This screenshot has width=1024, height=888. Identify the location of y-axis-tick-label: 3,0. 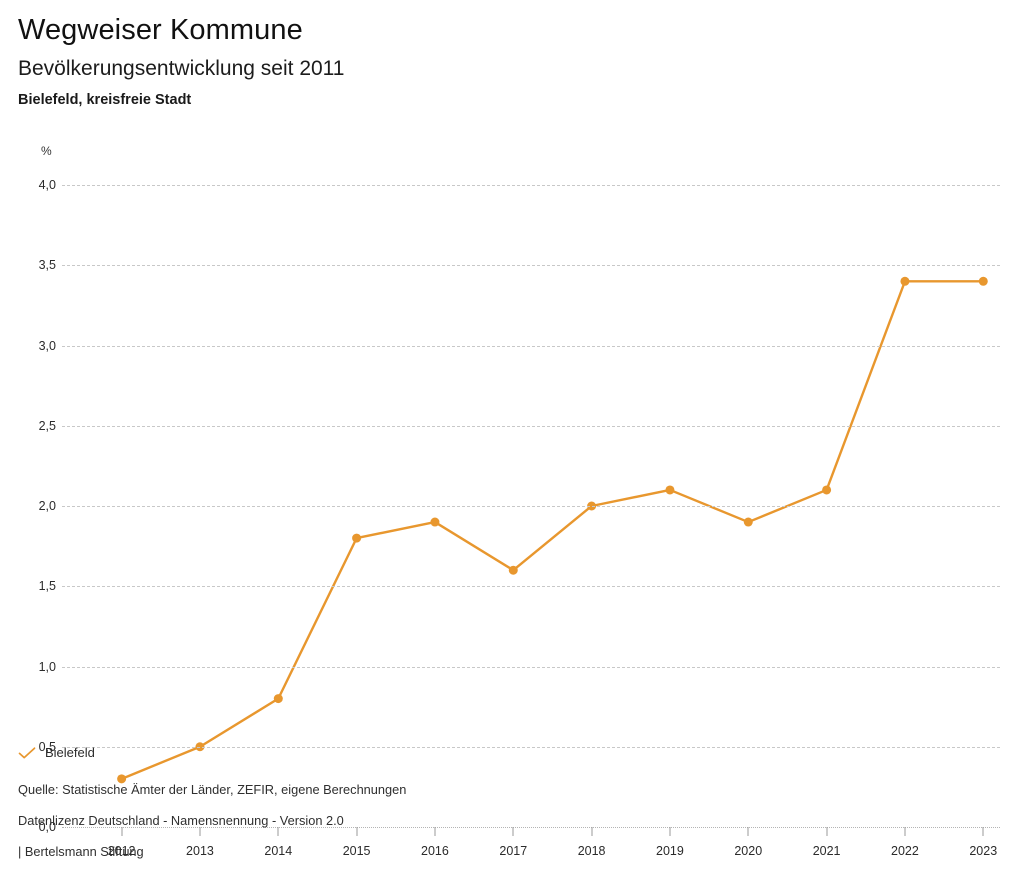
(47, 345).